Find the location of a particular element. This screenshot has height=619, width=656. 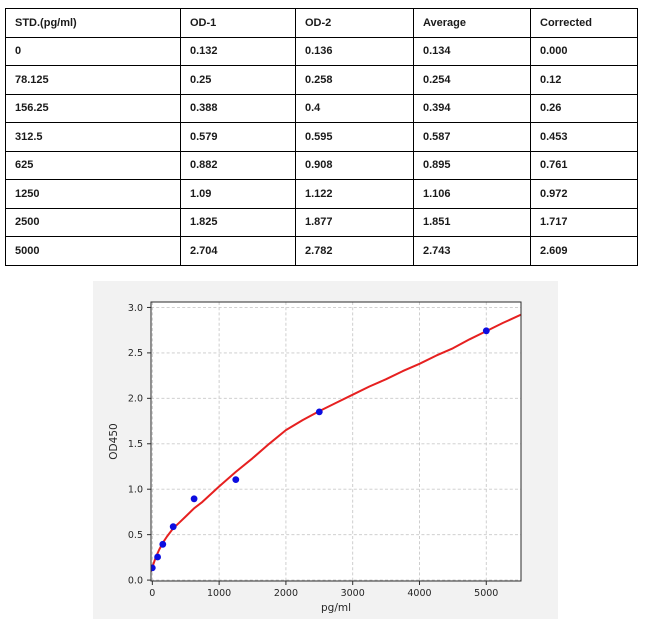

y-axis-label: OD450 is located at coordinates (114, 441).